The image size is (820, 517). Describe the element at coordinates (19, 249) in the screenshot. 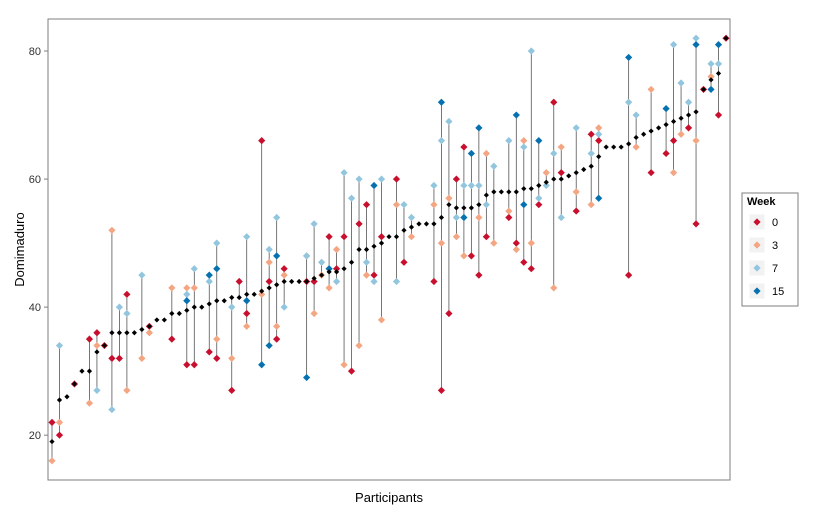

I see `y-axis-title: Domimaduro` at that location.